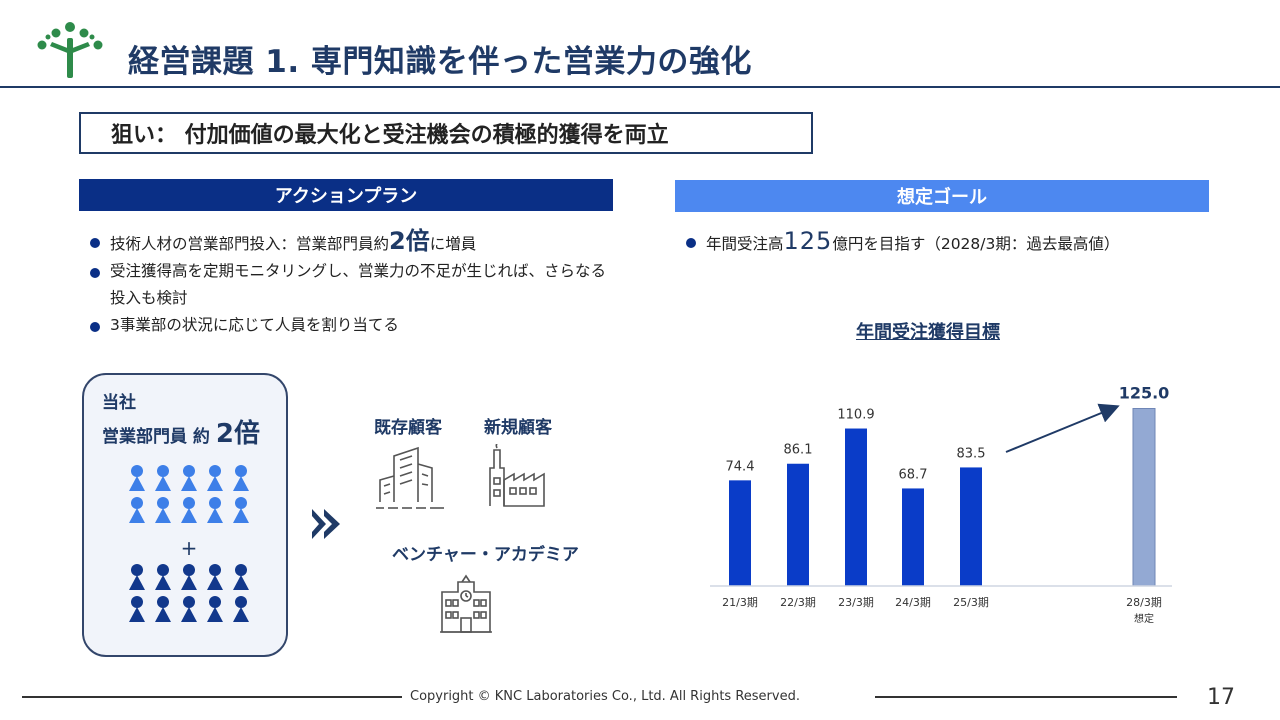  What do you see at coordinates (485, 555) in the screenshot?
I see `venture-academia-label: ベンチャー・アカデミア` at bounding box center [485, 555].